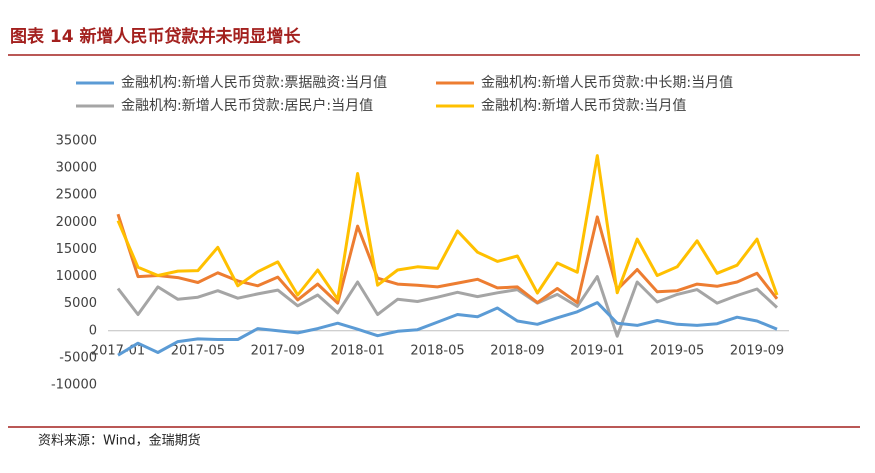  What do you see at coordinates (278, 350) in the screenshot?
I see `x-tick-label: 2017-09` at bounding box center [278, 350].